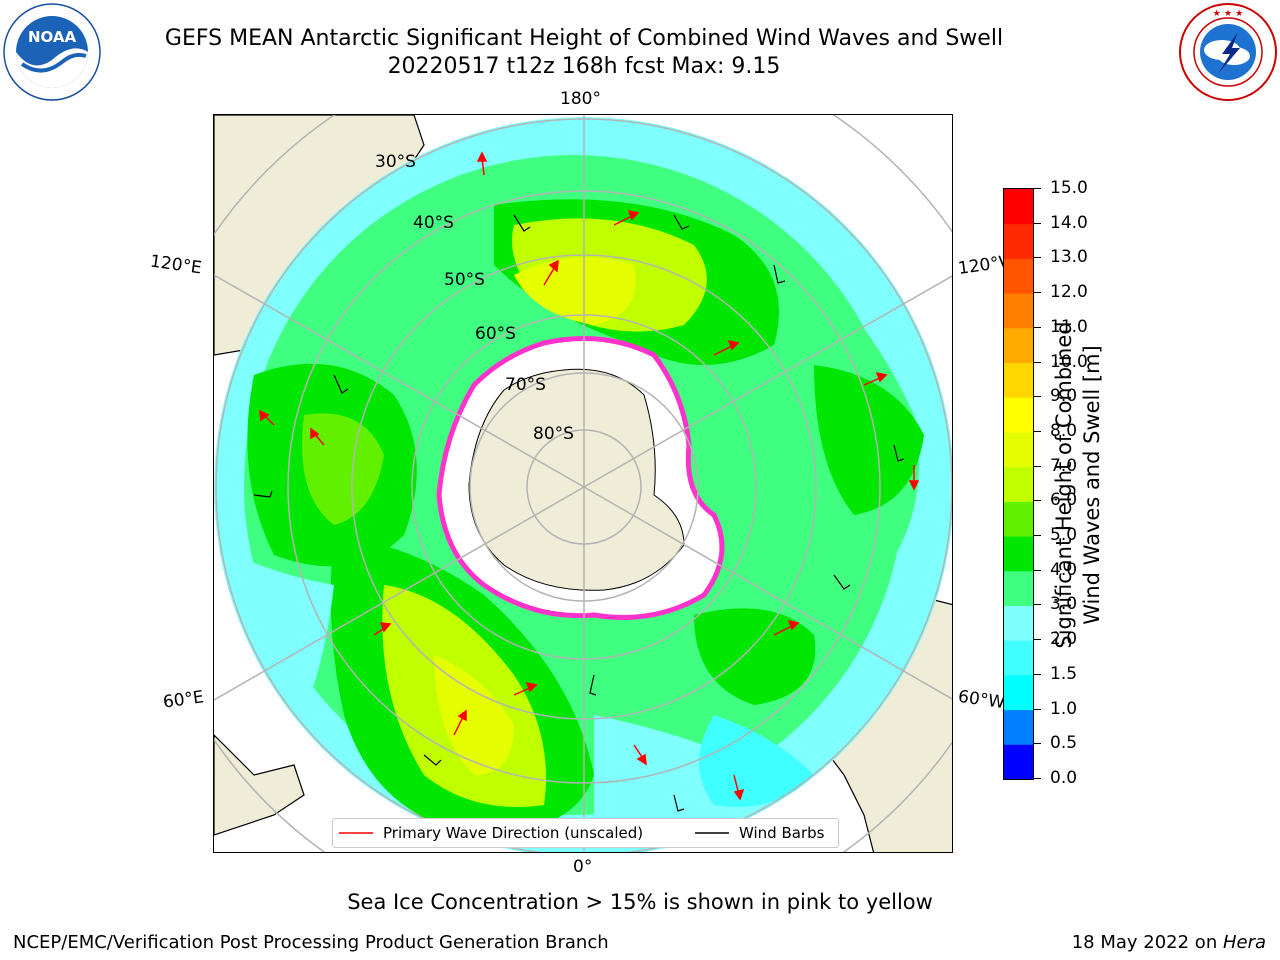 This screenshot has height=960, width=1280. What do you see at coordinates (1064, 604) in the screenshot?
I see `colorbar-tick-label: 3.0` at bounding box center [1064, 604].